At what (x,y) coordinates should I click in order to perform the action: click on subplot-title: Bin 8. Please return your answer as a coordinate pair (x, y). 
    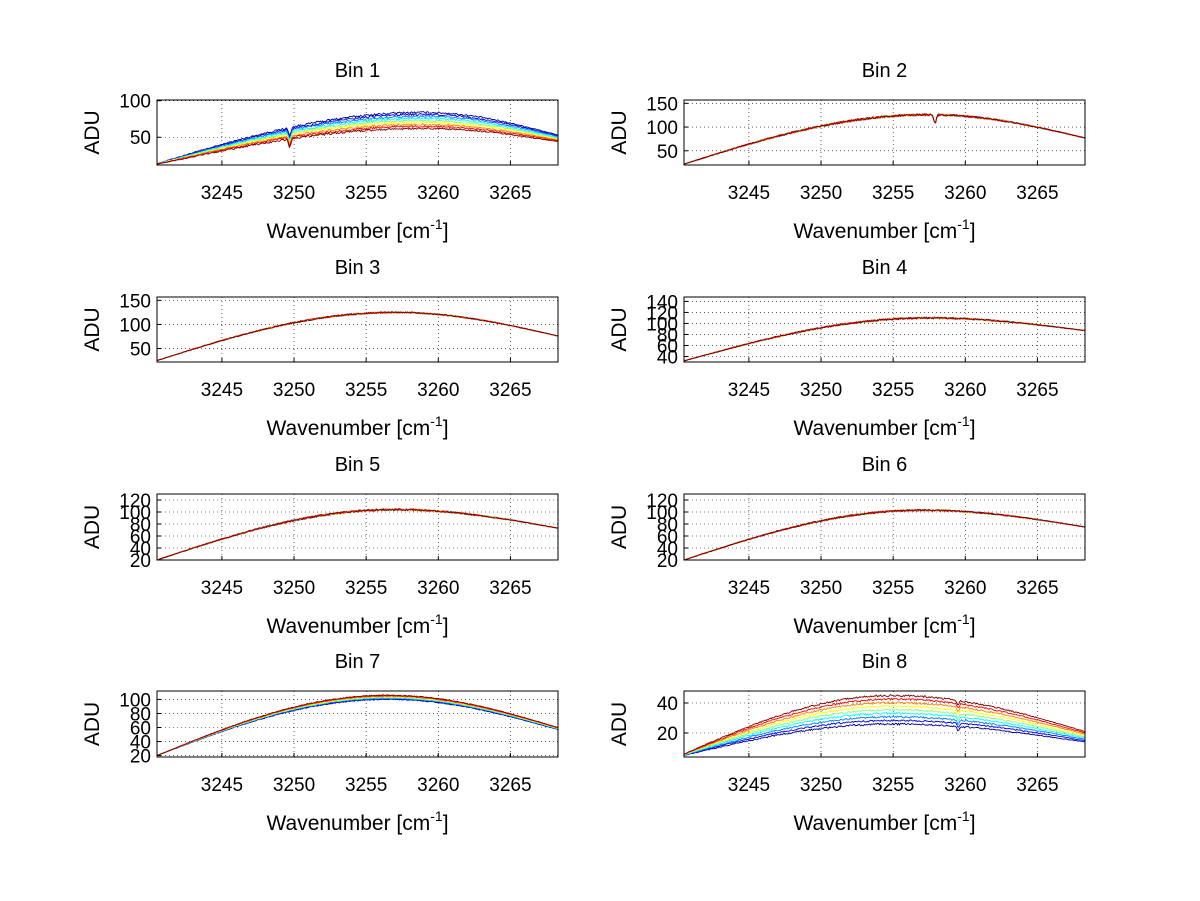
    Looking at the image, I should click on (885, 662).